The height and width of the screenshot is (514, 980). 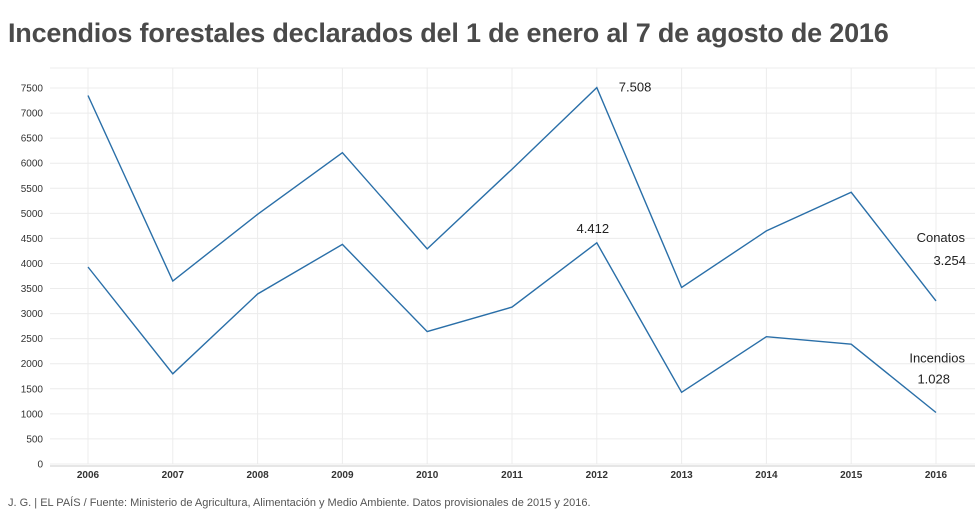 I want to click on y-tick-label: 1500, so click(x=32, y=389).